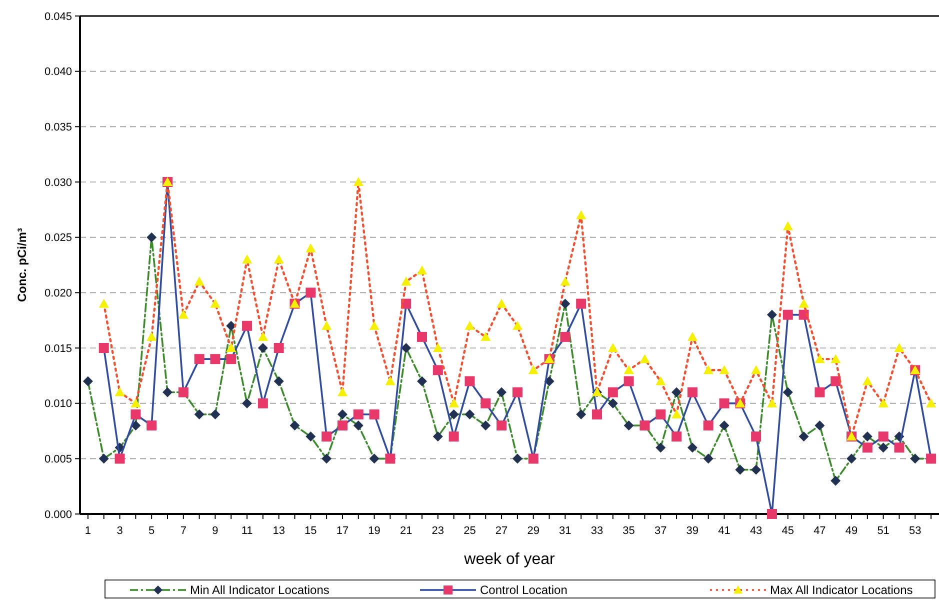 Image resolution: width=939 pixels, height=600 pixels. I want to click on x-tick-label: 9, so click(215, 531).